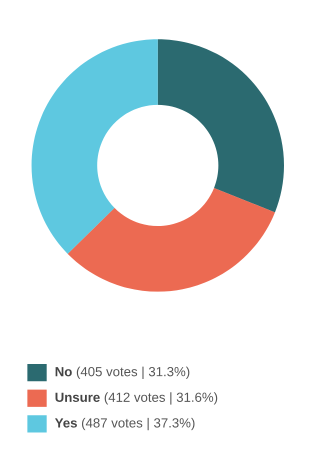  What do you see at coordinates (78, 397) in the screenshot?
I see `legend-label: Unsure` at bounding box center [78, 397].